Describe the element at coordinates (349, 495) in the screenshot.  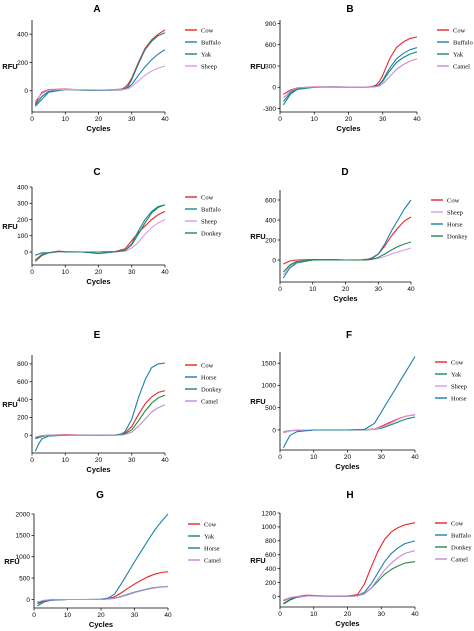
I see `panel-letter: H` at that location.